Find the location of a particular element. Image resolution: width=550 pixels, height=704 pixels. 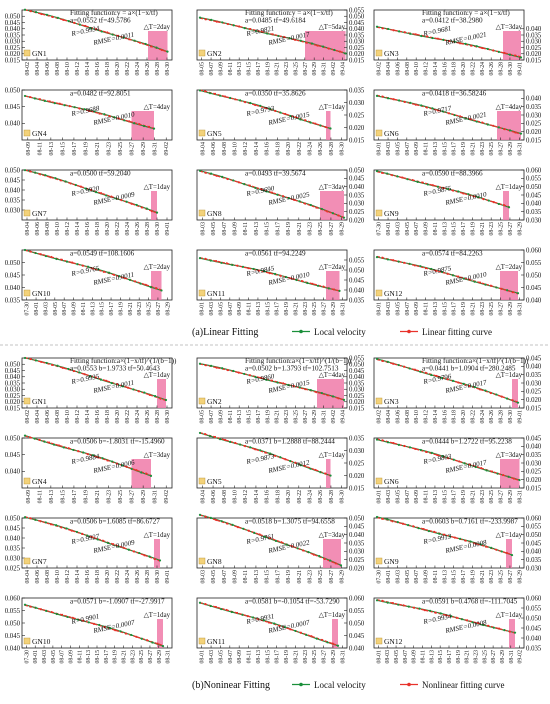

station-label: GN9 is located at coordinates (391, 561).